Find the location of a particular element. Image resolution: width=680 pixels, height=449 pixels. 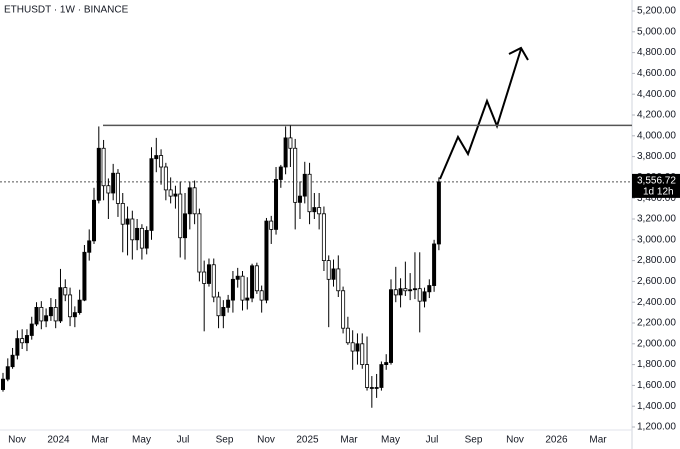

projection-path is located at coordinates (480, 114).